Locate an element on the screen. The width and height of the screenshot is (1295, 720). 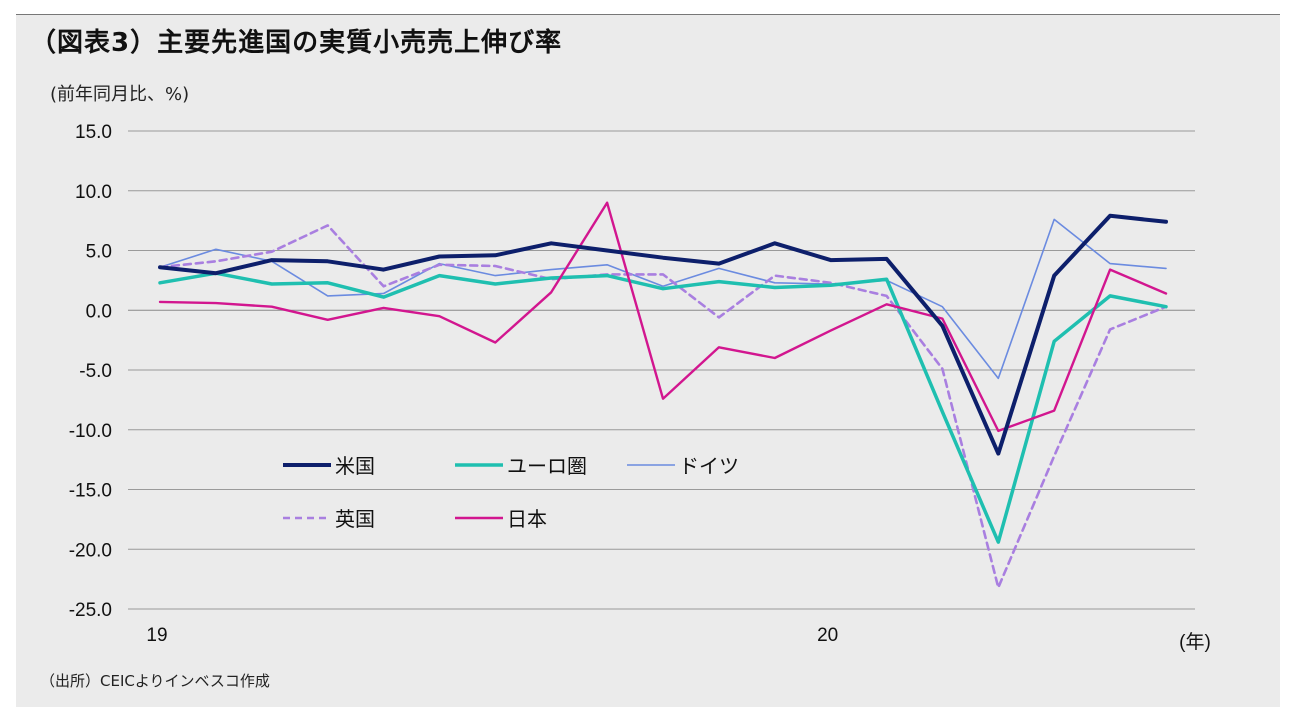
y-tick-label: -20.0 is located at coordinates (90, 550).